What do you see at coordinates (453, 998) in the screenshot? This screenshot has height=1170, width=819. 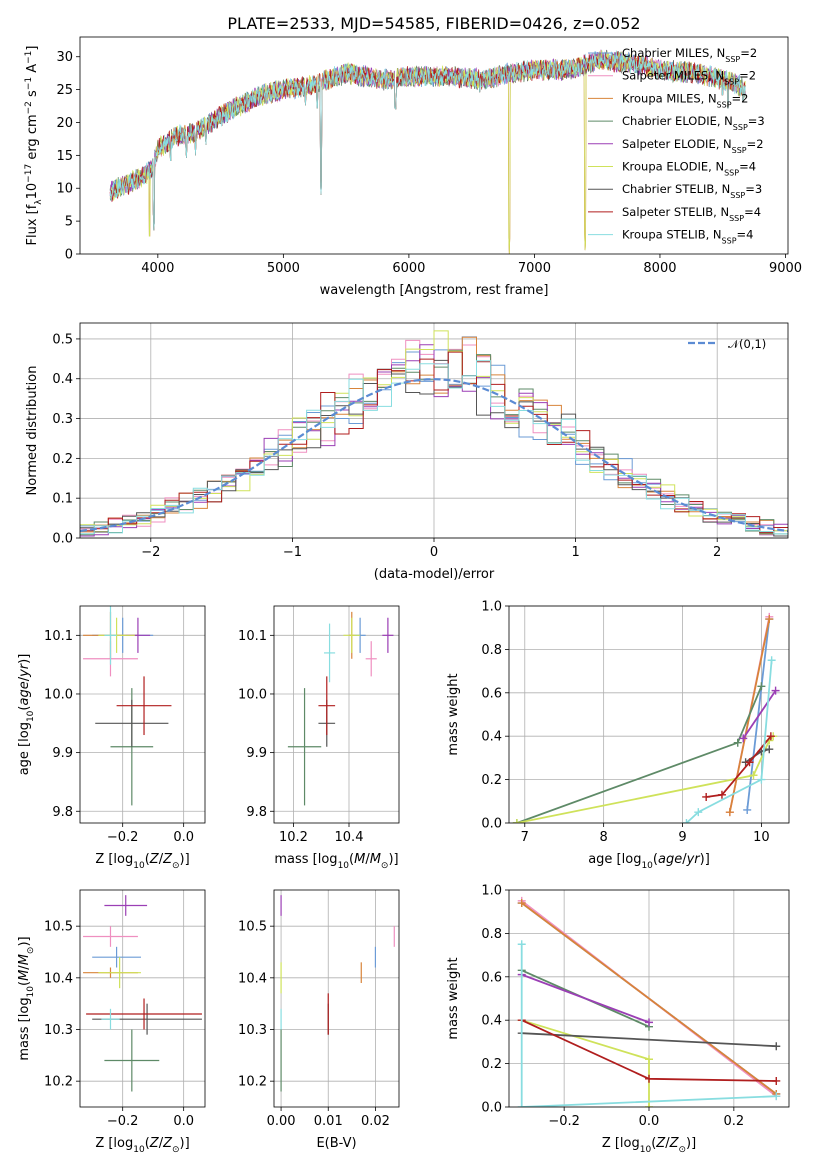 I see `y-axis-label: mass weight` at bounding box center [453, 998].